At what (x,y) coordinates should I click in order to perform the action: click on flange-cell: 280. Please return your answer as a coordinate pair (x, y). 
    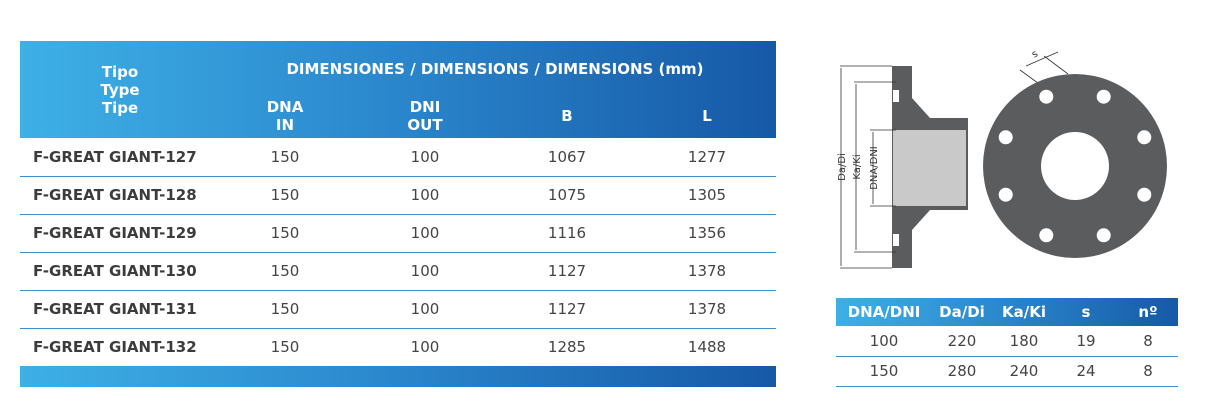
    Looking at the image, I should click on (962, 371).